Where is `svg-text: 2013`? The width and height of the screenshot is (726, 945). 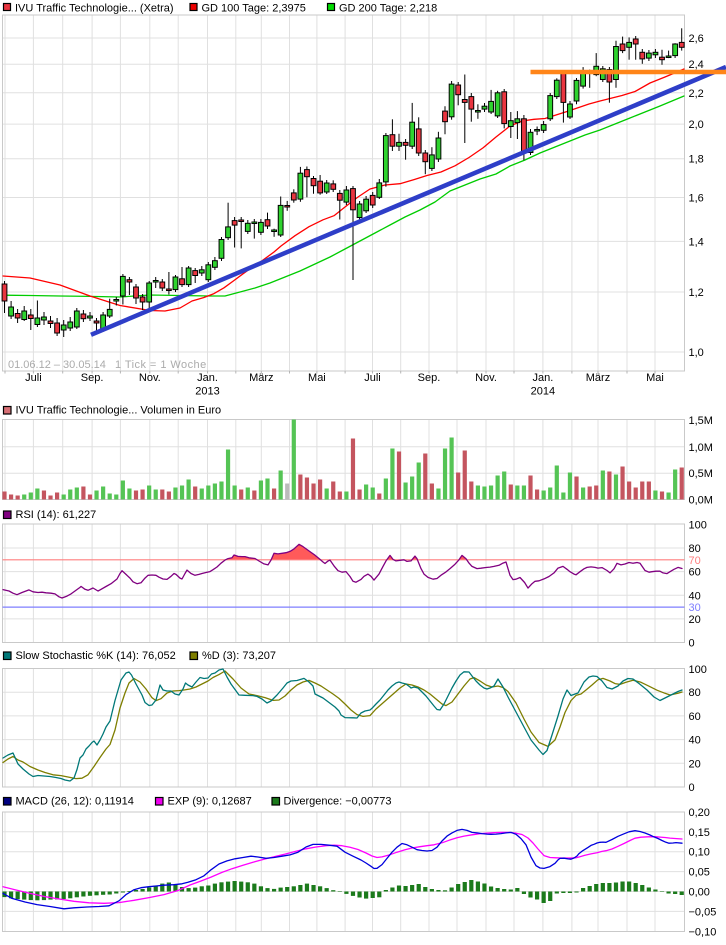
svg-text: 2013 is located at coordinates (207, 392).